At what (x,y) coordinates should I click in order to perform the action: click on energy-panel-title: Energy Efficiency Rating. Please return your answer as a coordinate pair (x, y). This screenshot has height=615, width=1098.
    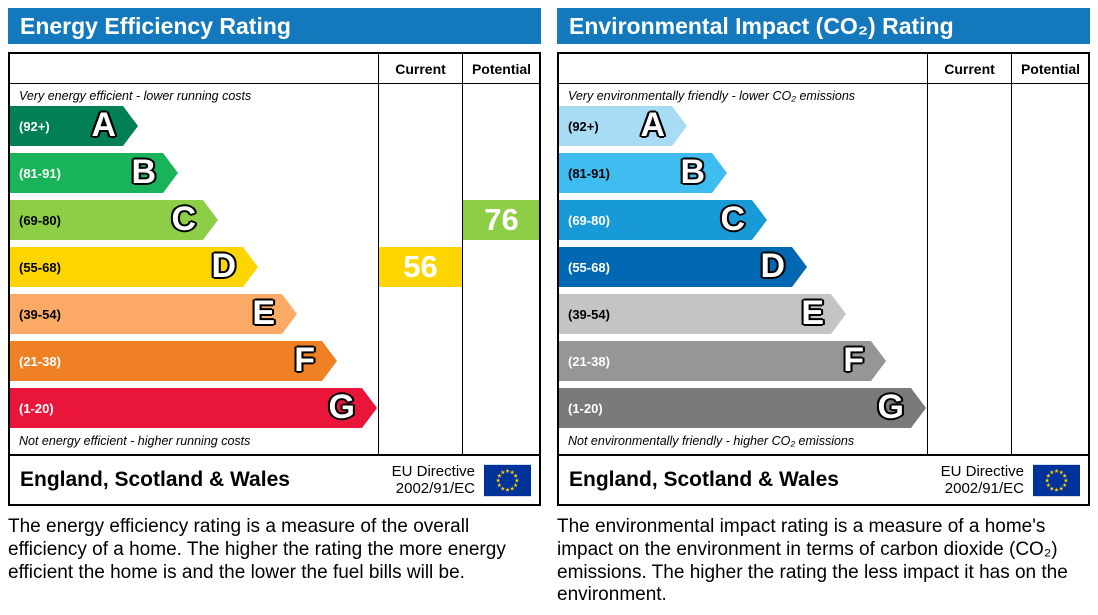
    Looking at the image, I should click on (274, 26).